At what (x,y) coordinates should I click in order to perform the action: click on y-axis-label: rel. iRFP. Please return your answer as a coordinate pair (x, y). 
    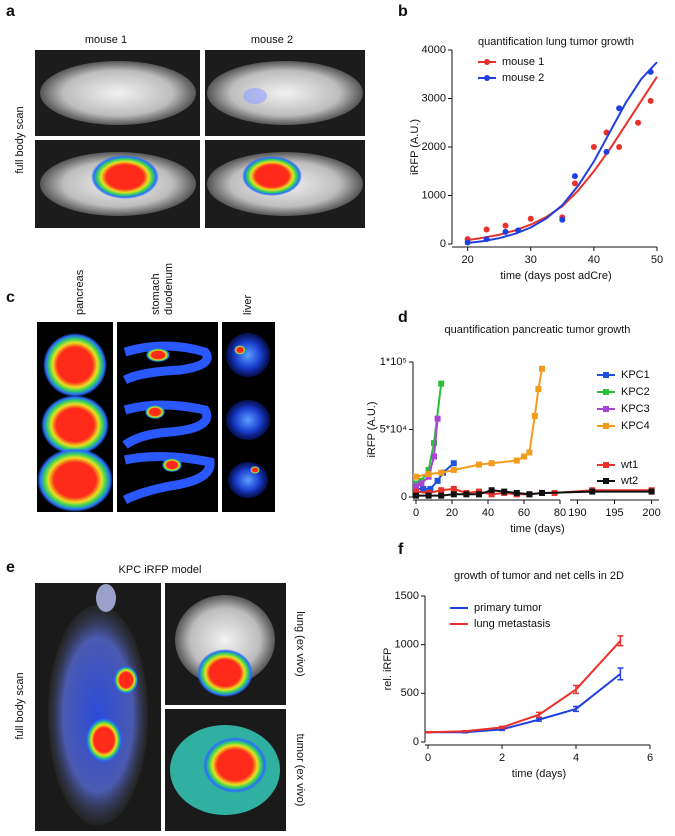
    Looking at the image, I should click on (388, 669).